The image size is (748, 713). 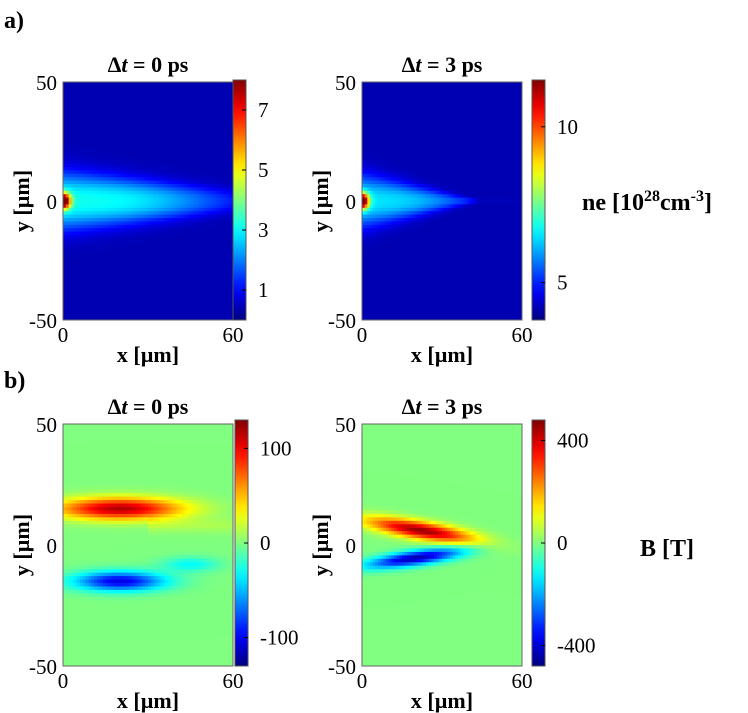 What do you see at coordinates (263, 230) in the screenshot?
I see `colorbar-tick-label: 3` at bounding box center [263, 230].